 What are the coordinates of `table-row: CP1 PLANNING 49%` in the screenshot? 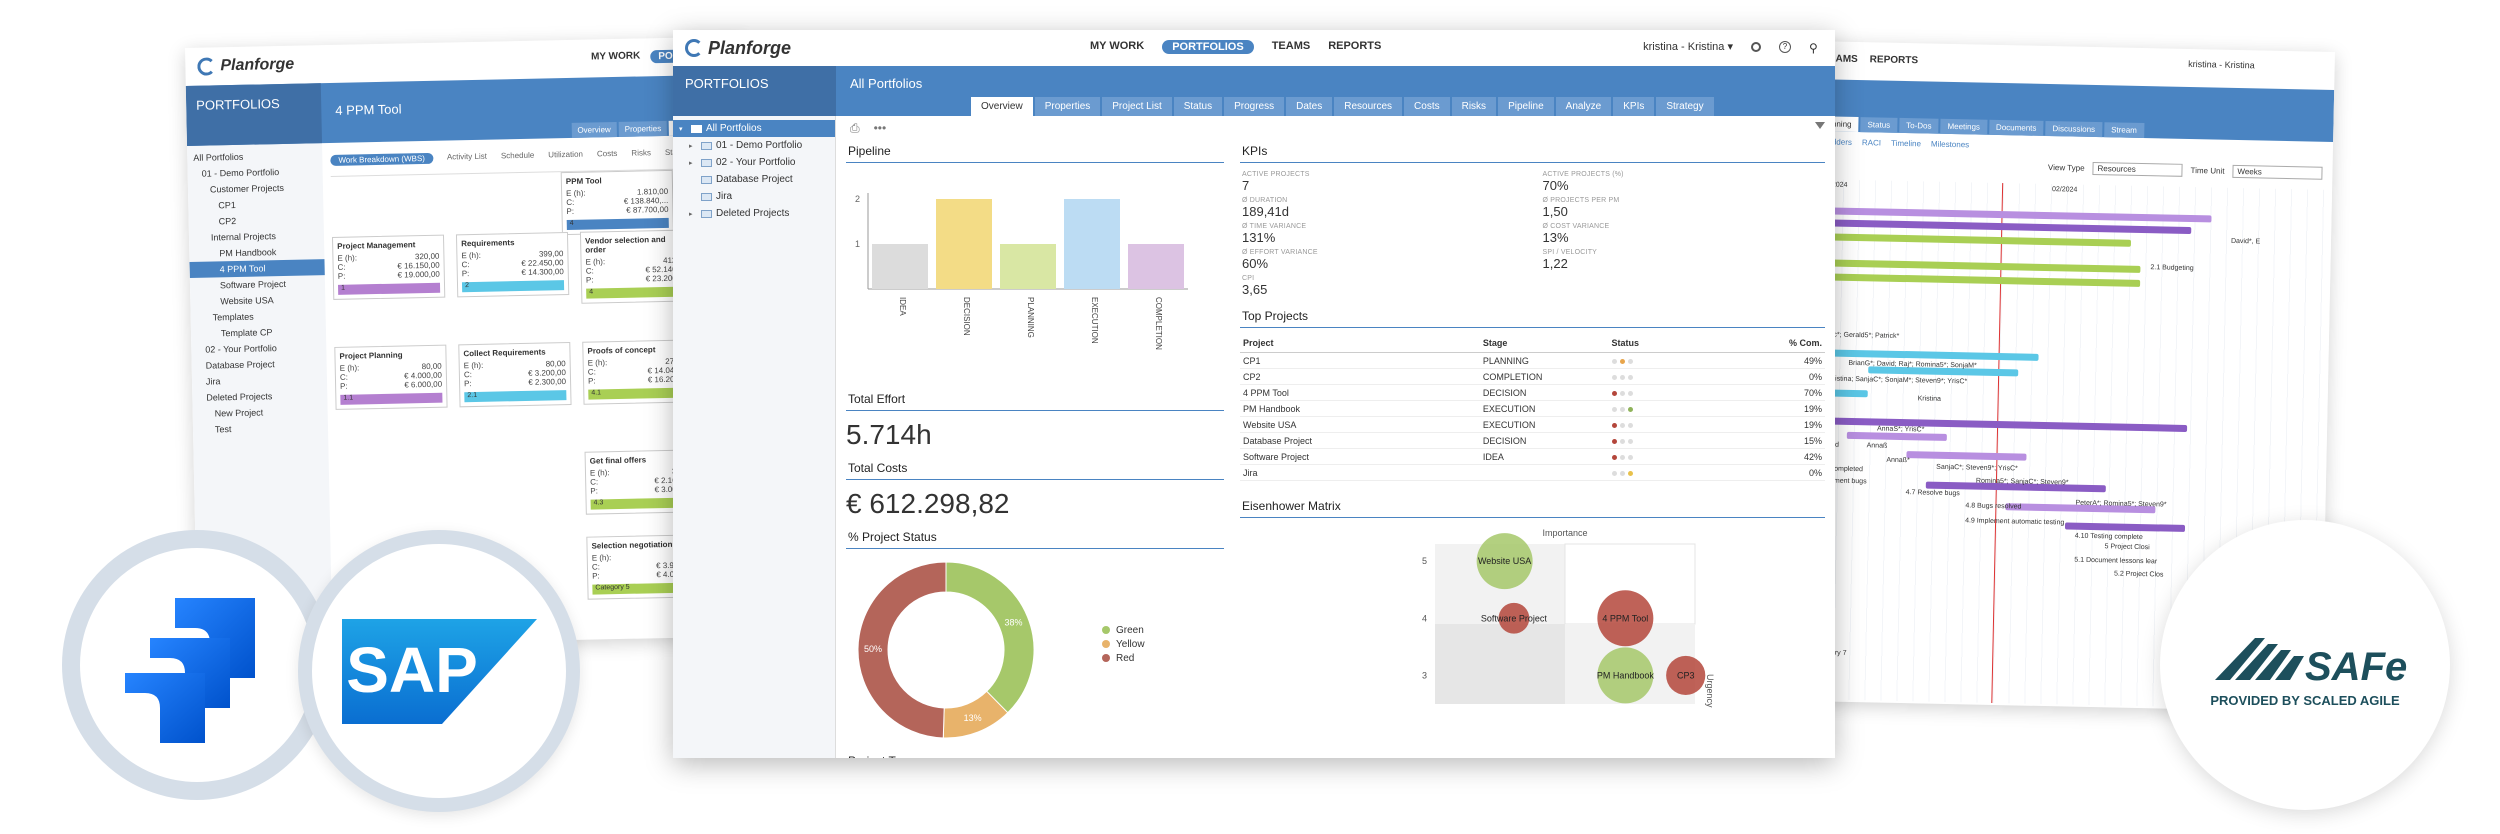 It's located at (1532, 360).